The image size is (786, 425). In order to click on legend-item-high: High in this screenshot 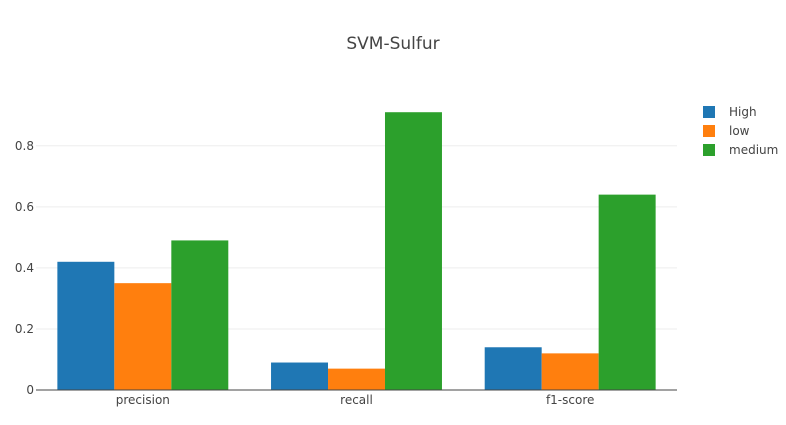, I will do `click(730, 112)`.